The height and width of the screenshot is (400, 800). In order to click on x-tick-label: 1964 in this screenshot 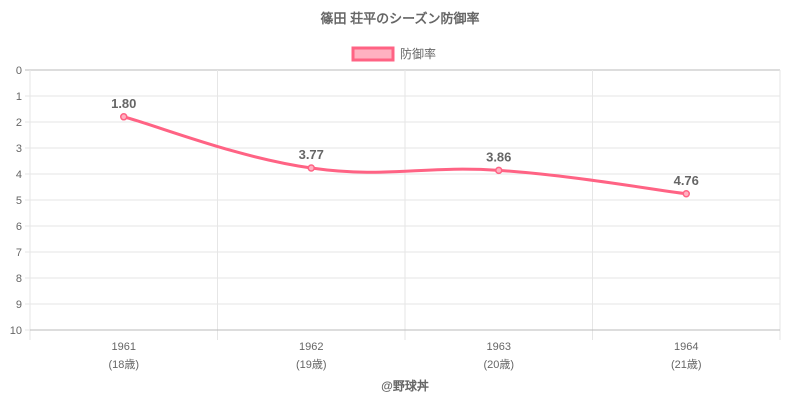, I will do `click(686, 347)`.